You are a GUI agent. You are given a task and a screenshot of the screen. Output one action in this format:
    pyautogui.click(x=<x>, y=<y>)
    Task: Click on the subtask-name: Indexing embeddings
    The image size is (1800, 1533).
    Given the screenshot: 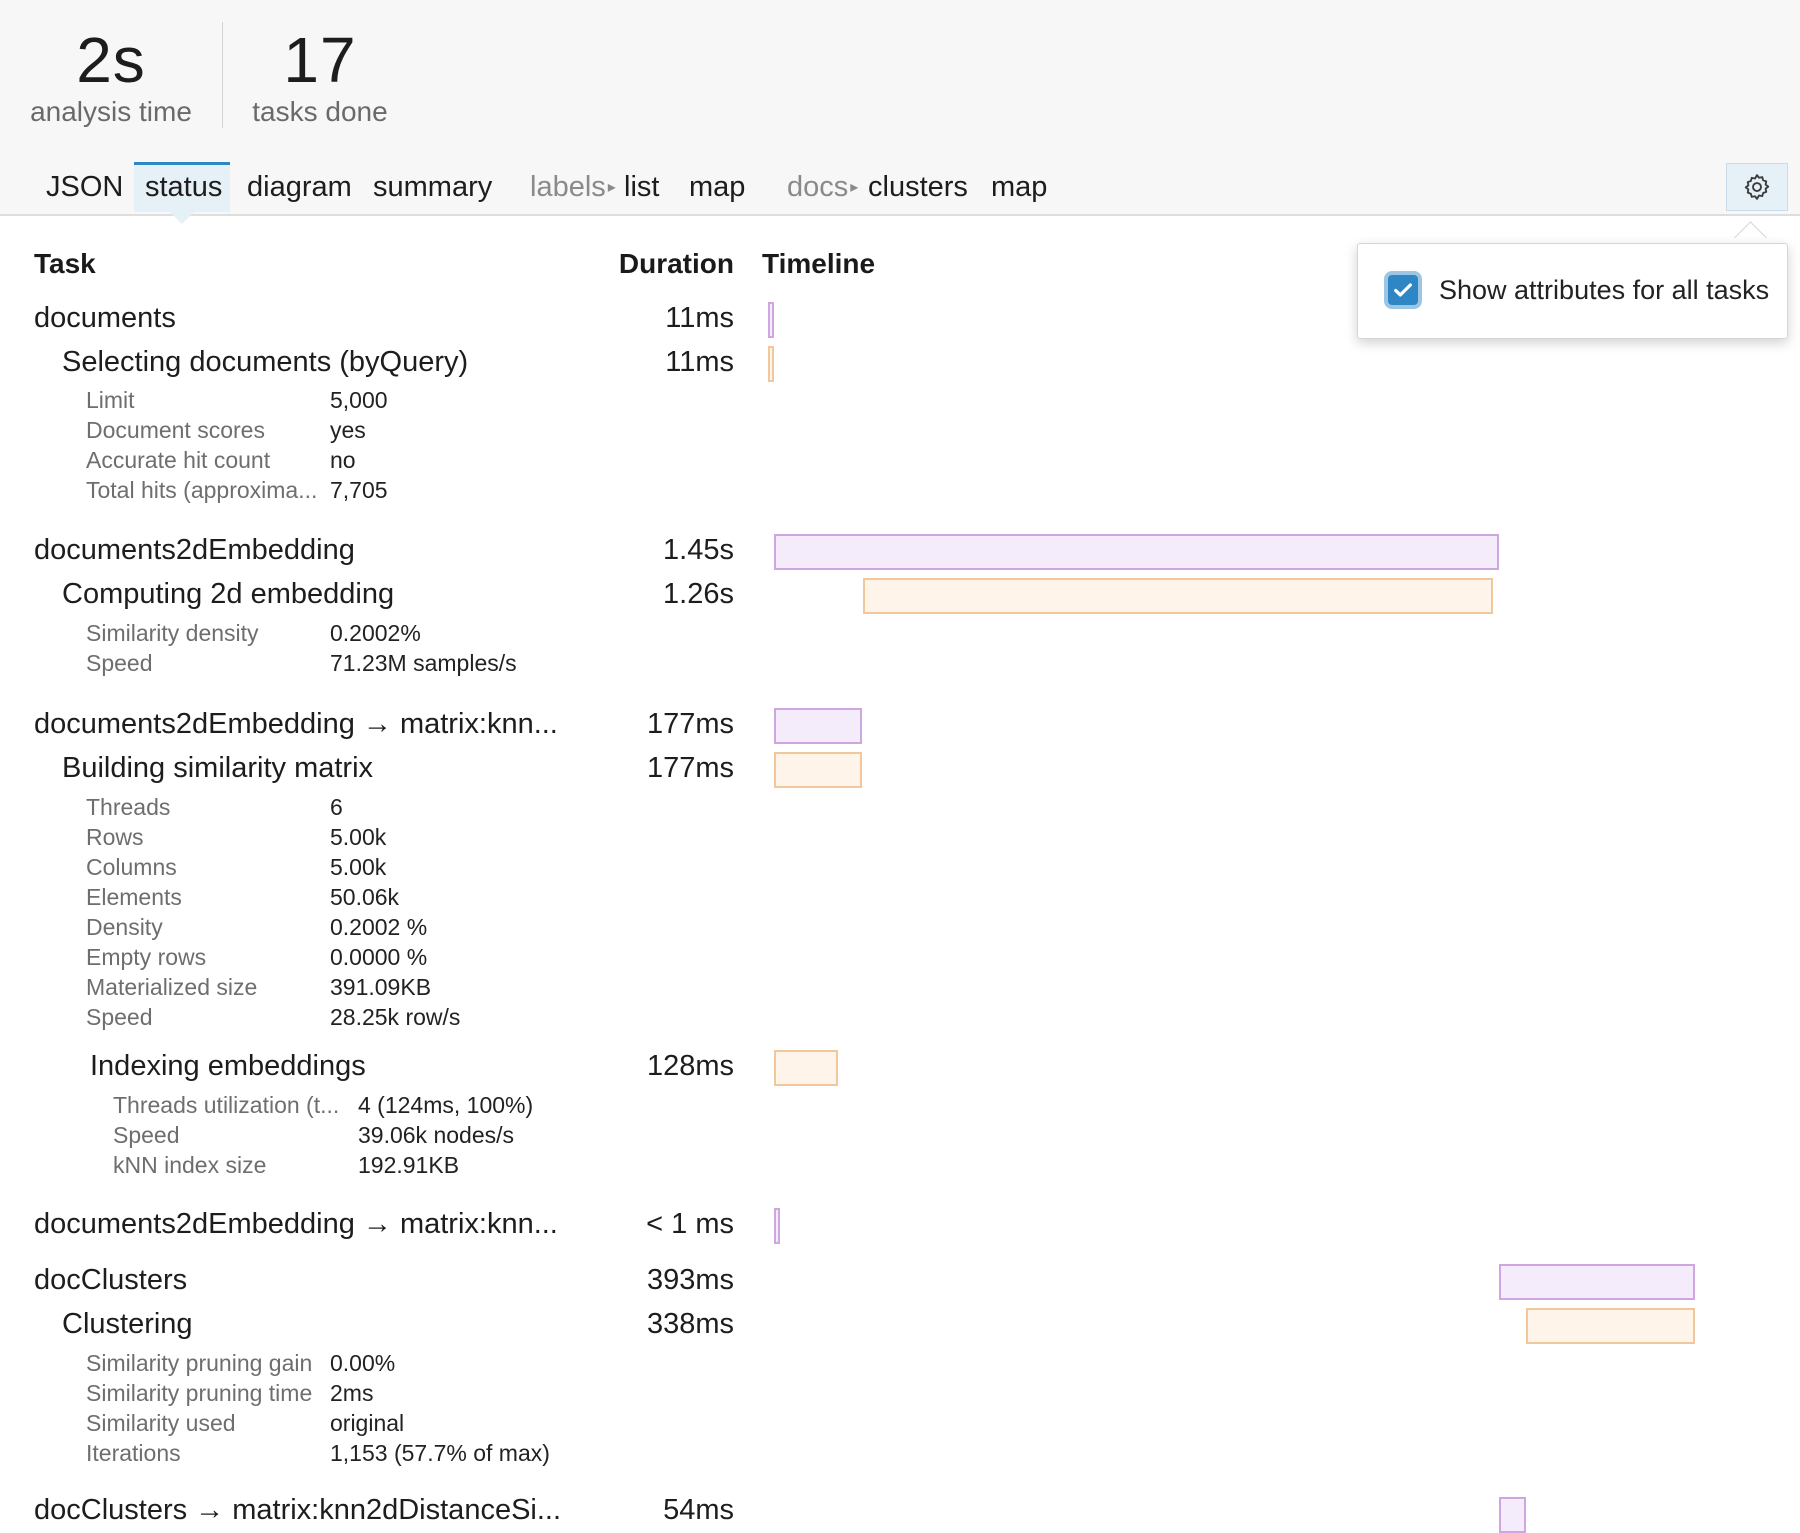 What is the action you would take?
    pyautogui.click(x=228, y=1066)
    